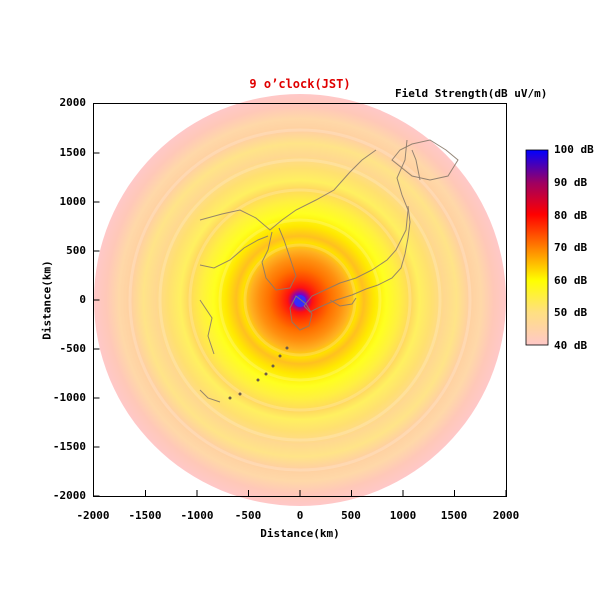  I want to click on map-title: 9 o’clock(JST), so click(300, 84).